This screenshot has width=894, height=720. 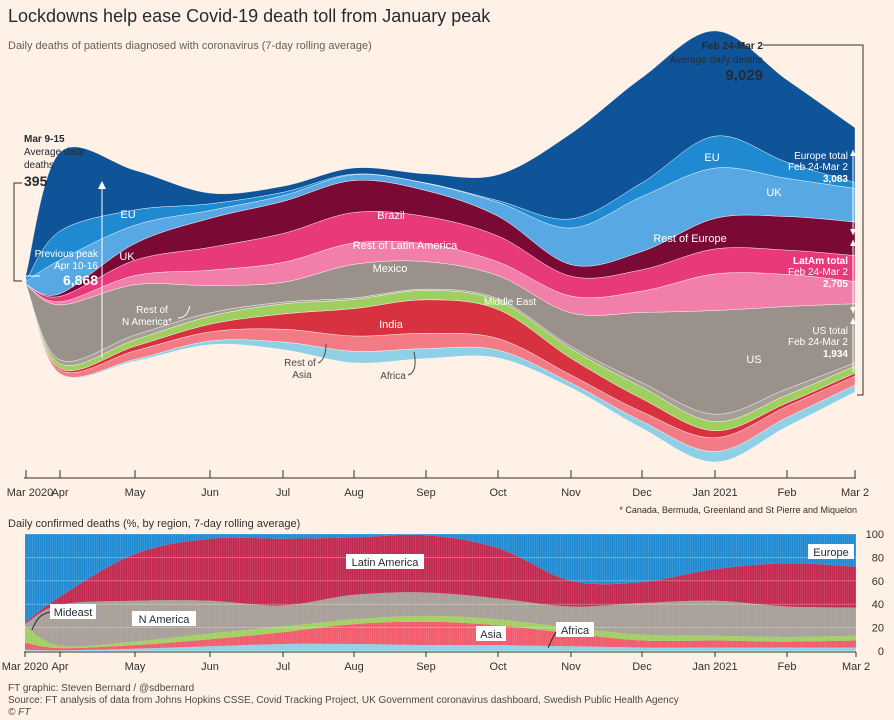 What do you see at coordinates (67, 254) in the screenshot?
I see `prev-peak-label-1: Previous peak` at bounding box center [67, 254].